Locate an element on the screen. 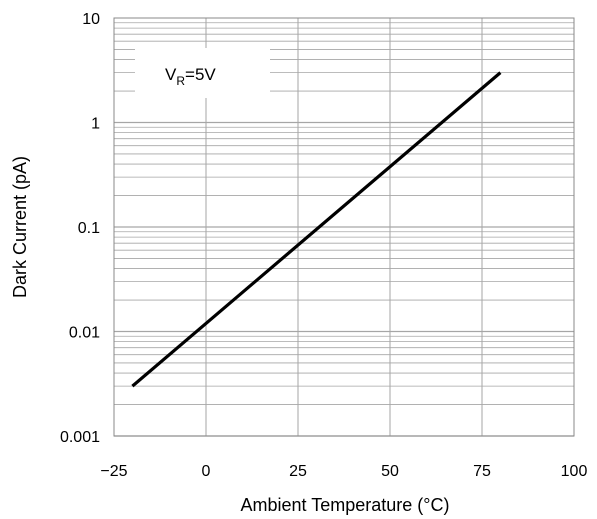  annotation-box: VR=5V is located at coordinates (202, 73).